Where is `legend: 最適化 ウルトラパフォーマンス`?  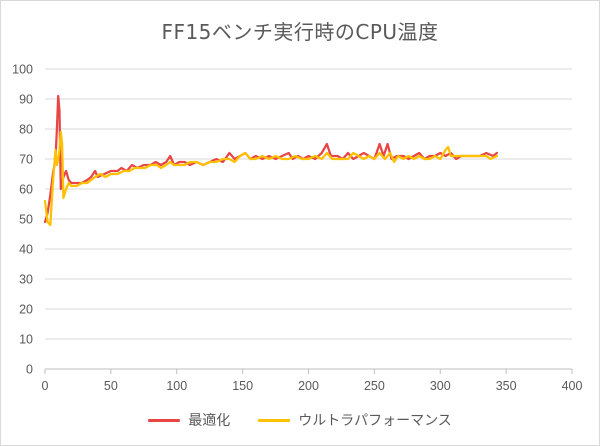
legend: 最適化 ウルトラパフォーマンス is located at coordinates (300, 420).